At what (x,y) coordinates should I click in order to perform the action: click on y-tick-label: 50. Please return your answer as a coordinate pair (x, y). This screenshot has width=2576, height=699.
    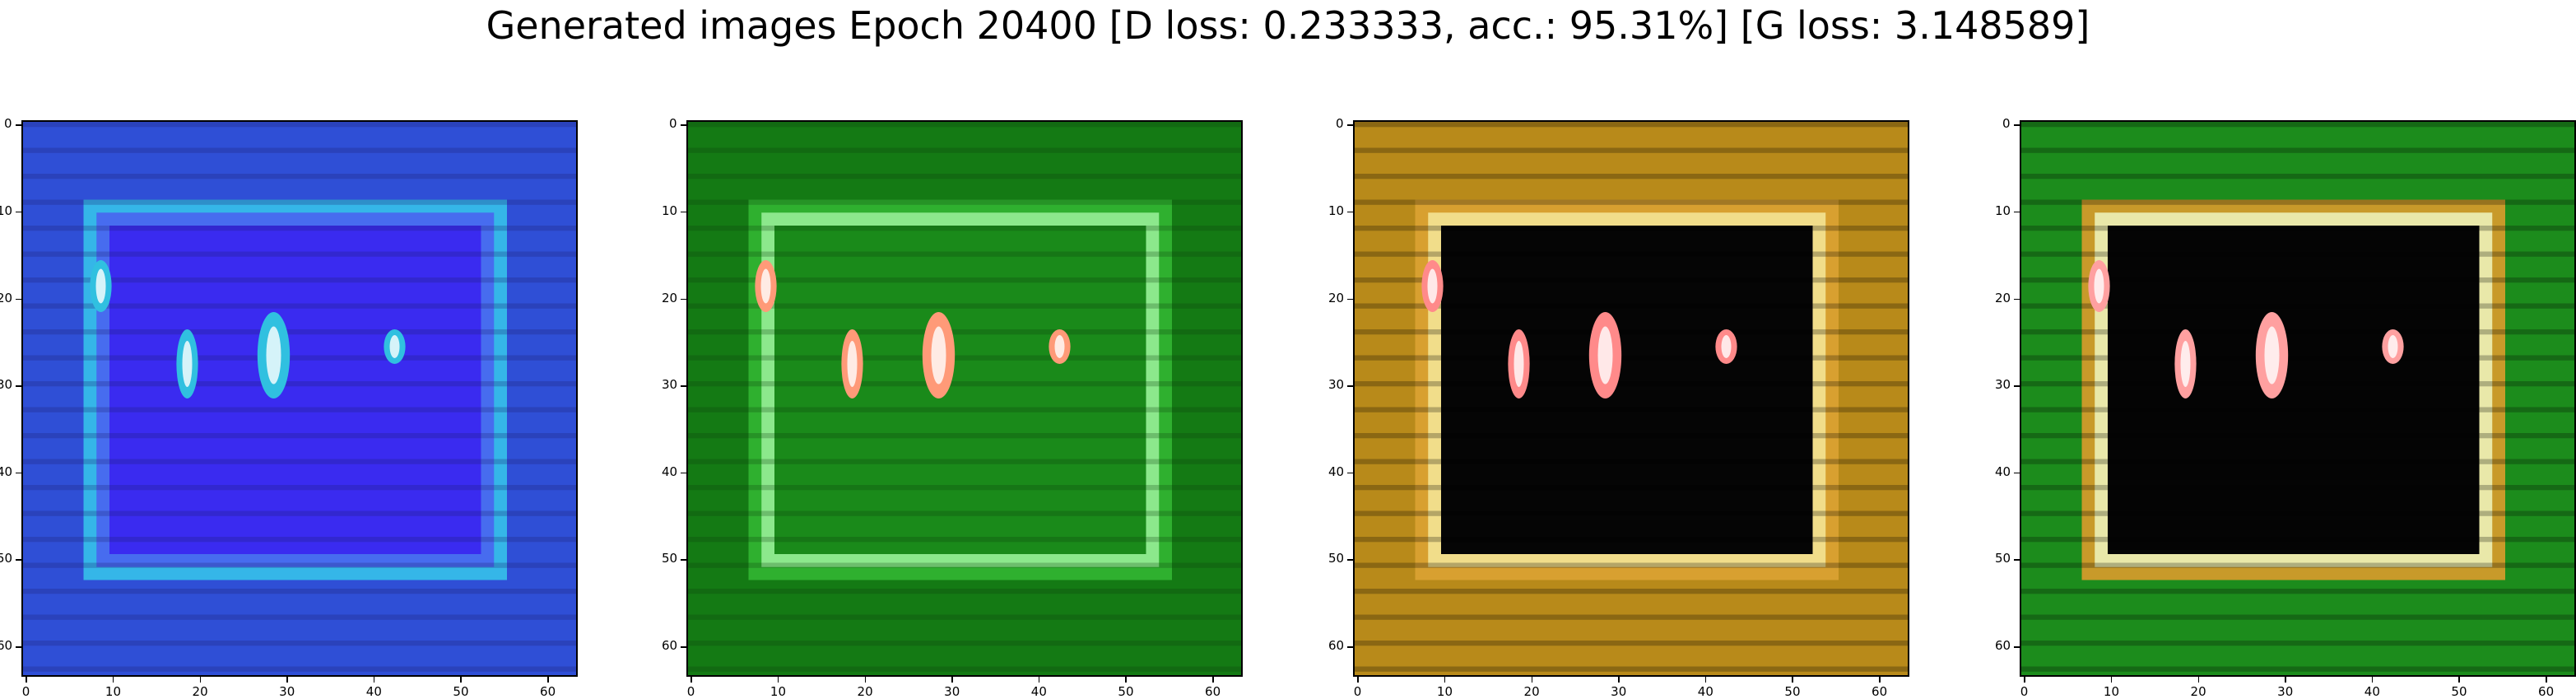
    Looking at the image, I should click on (1336, 558).